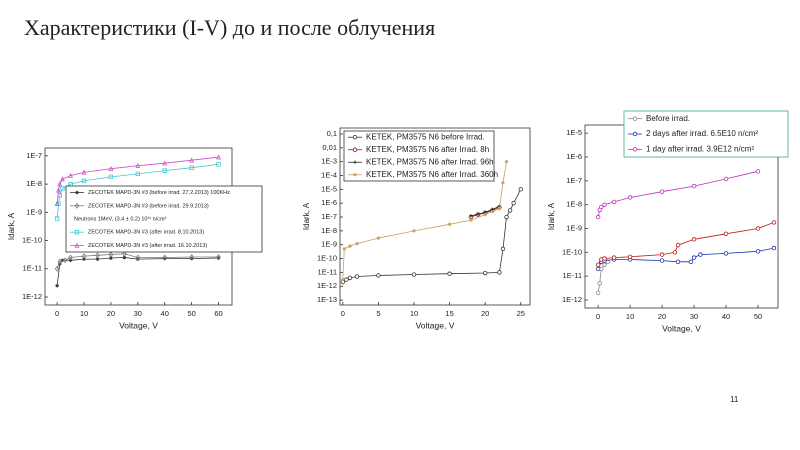 The width and height of the screenshot is (800, 450). I want to click on y-tick-label: 1E-11, so click(327, 271).